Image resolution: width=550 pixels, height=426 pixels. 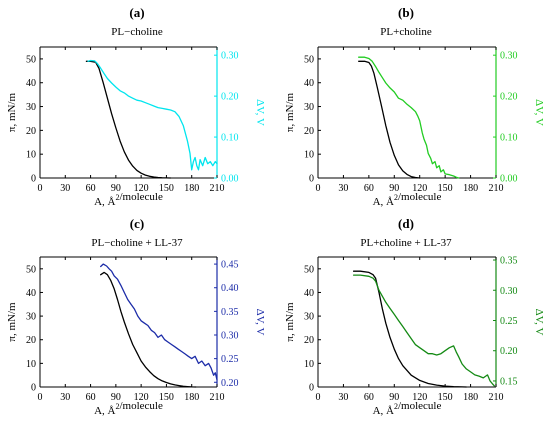 I want to click on y2-tick-label: 0.15, so click(x=509, y=381).